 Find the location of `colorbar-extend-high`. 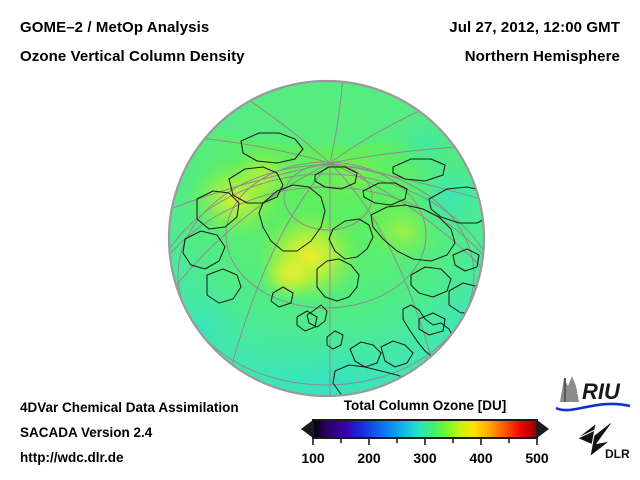

colorbar-extend-high is located at coordinates (543, 429).